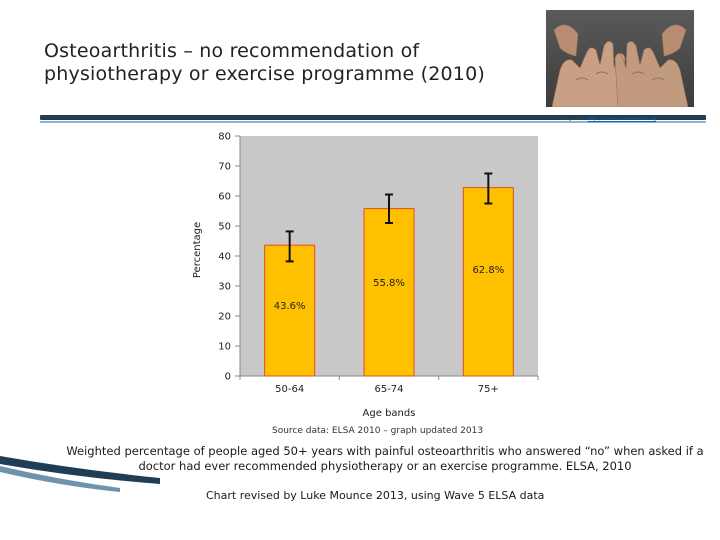 This screenshot has width=720, height=540. Describe the element at coordinates (224, 347) in the screenshot. I see `y-tick-label: 10` at that location.